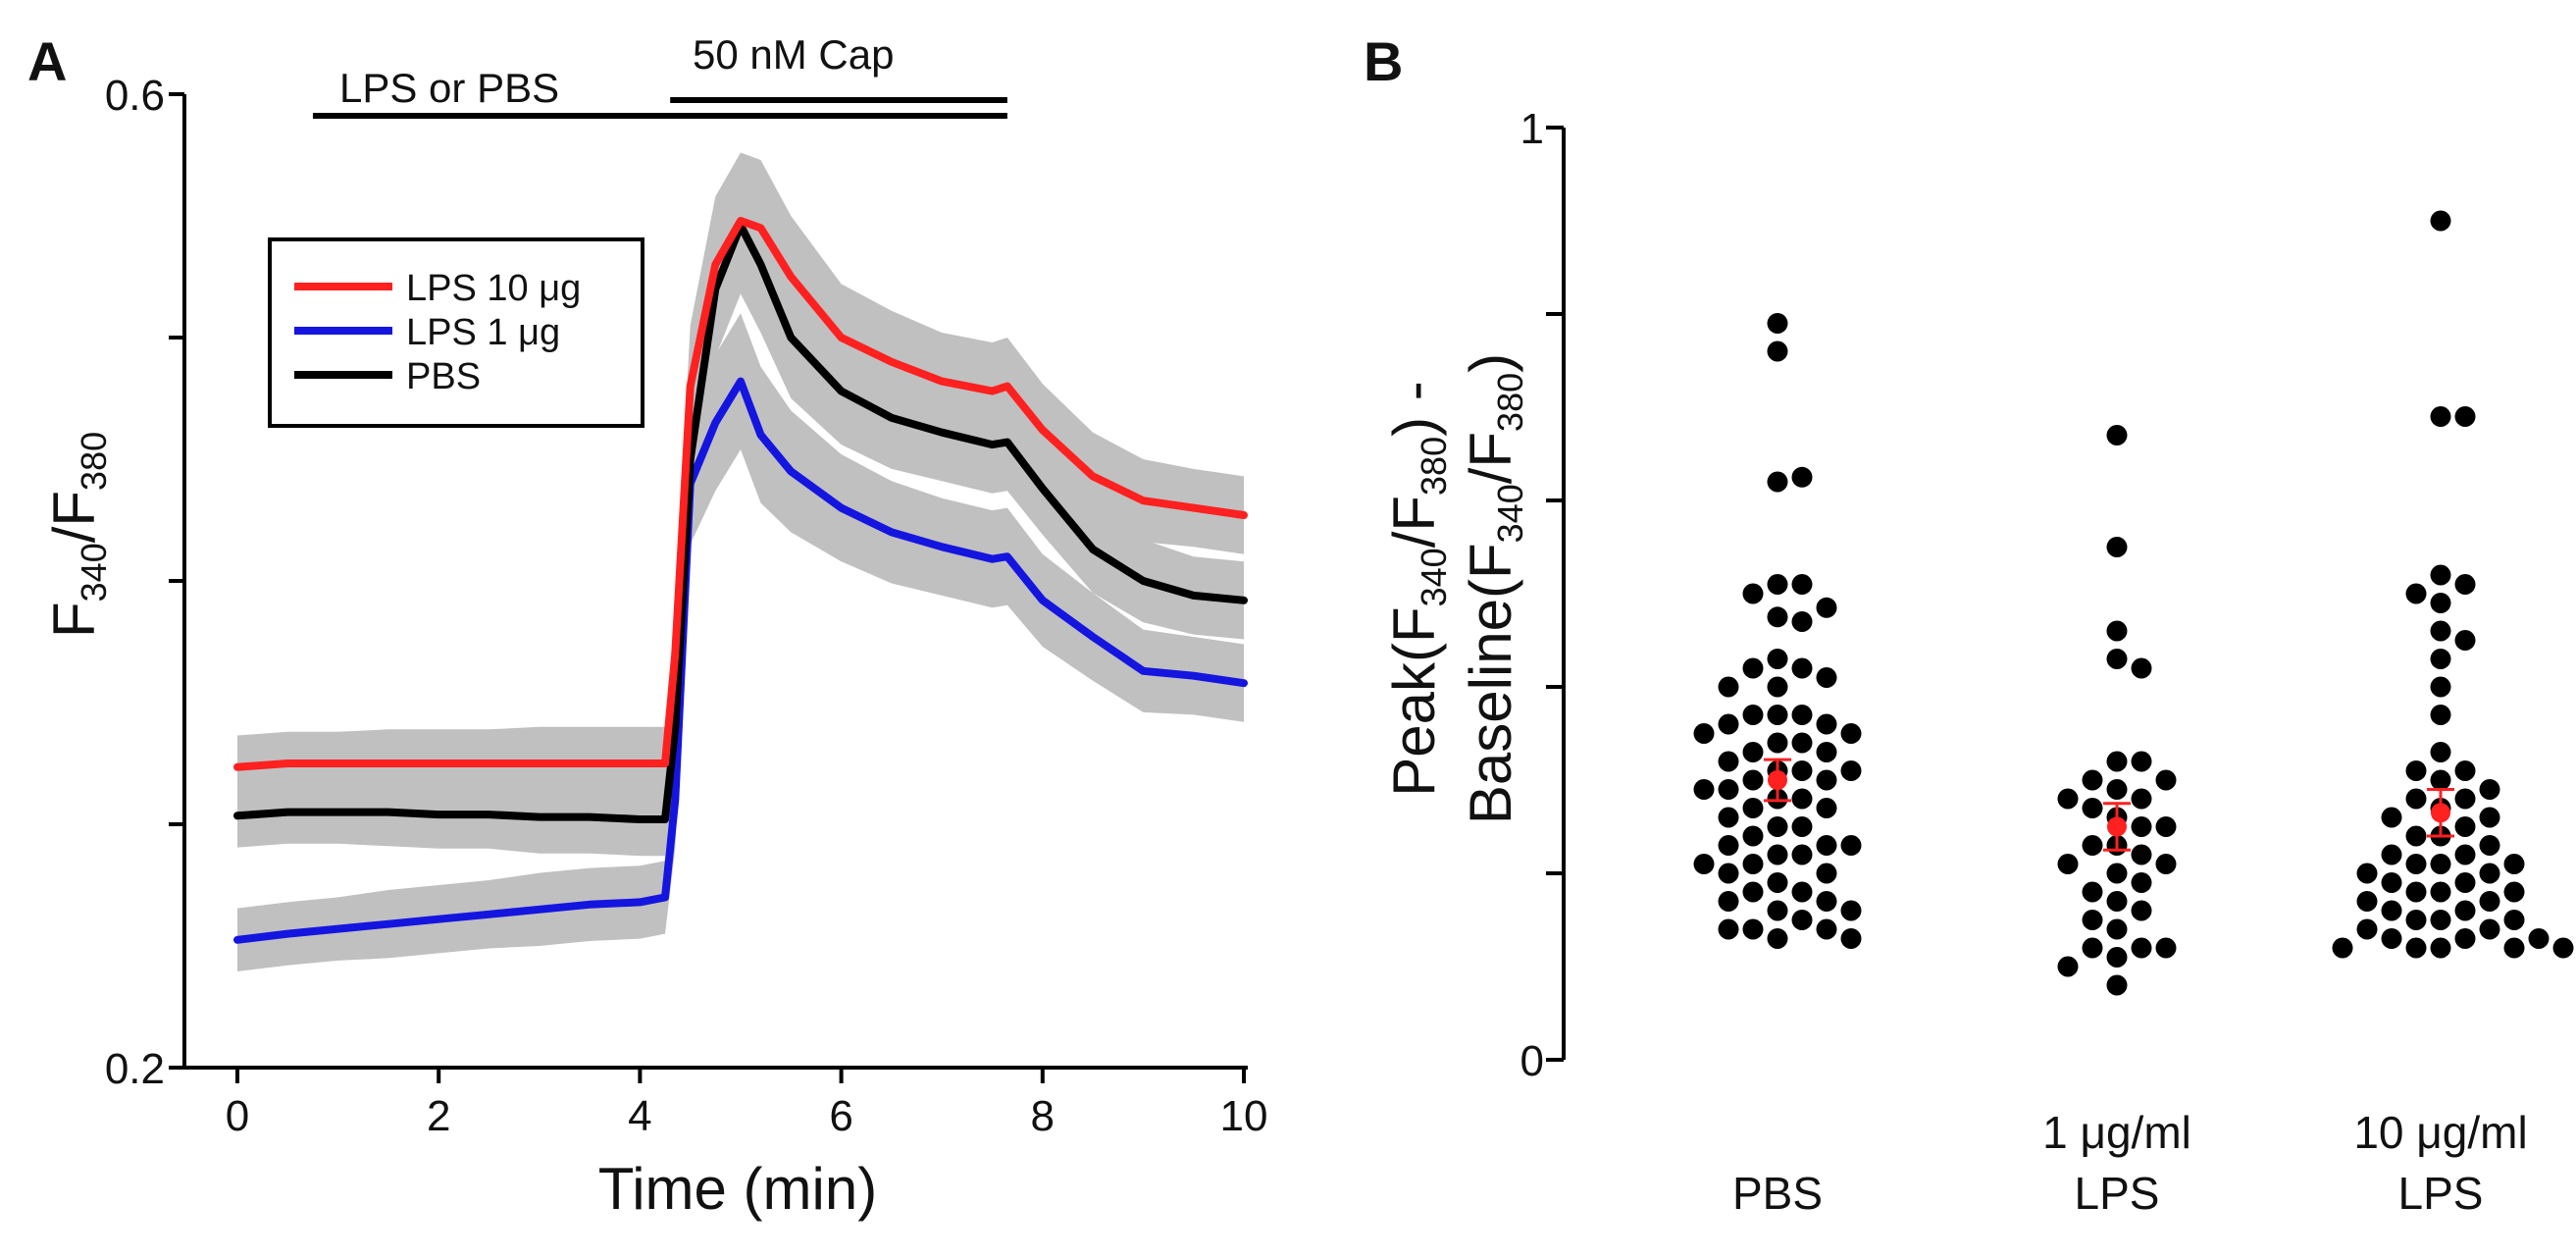 This screenshot has width=2576, height=1257. What do you see at coordinates (2116, 1132) in the screenshot?
I see `category-label-line1: 1 μg/ml` at bounding box center [2116, 1132].